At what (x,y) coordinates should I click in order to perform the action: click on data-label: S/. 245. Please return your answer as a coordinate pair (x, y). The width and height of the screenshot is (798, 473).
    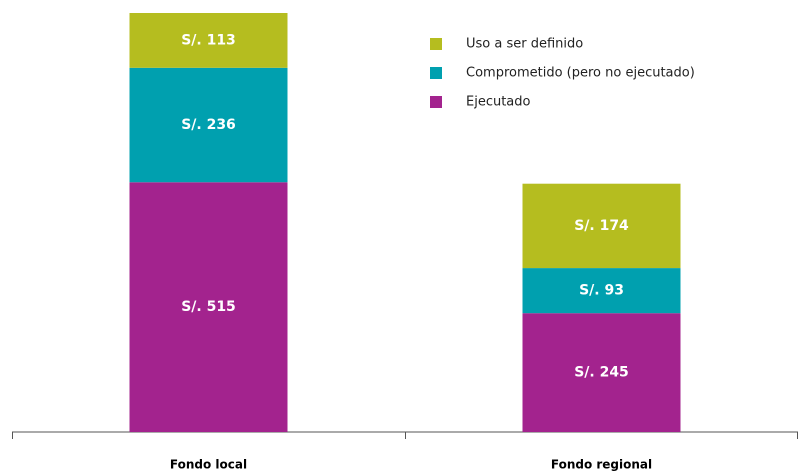
    Looking at the image, I should click on (601, 373).